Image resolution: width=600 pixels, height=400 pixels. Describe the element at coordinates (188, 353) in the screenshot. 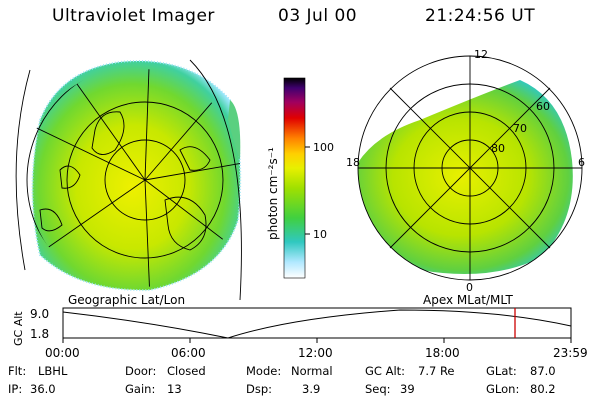

I see `timeline-xtick-0600: 06:00` at that location.